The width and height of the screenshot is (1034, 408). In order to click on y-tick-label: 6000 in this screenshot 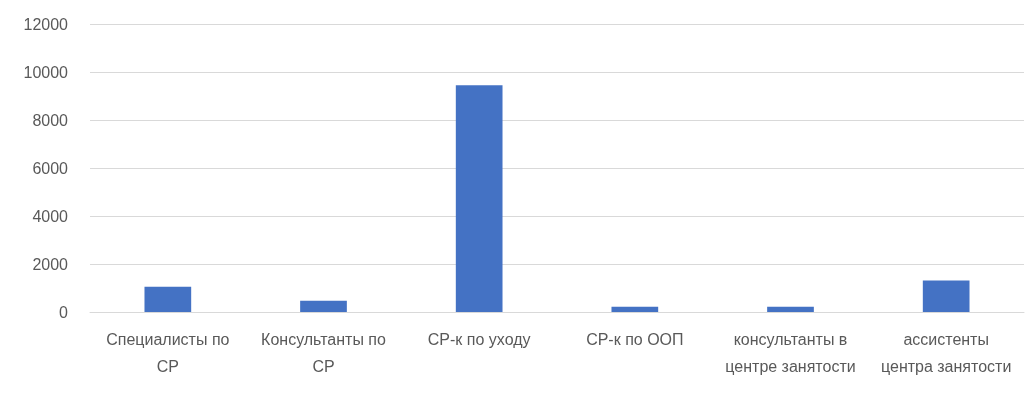, I will do `click(50, 168)`.